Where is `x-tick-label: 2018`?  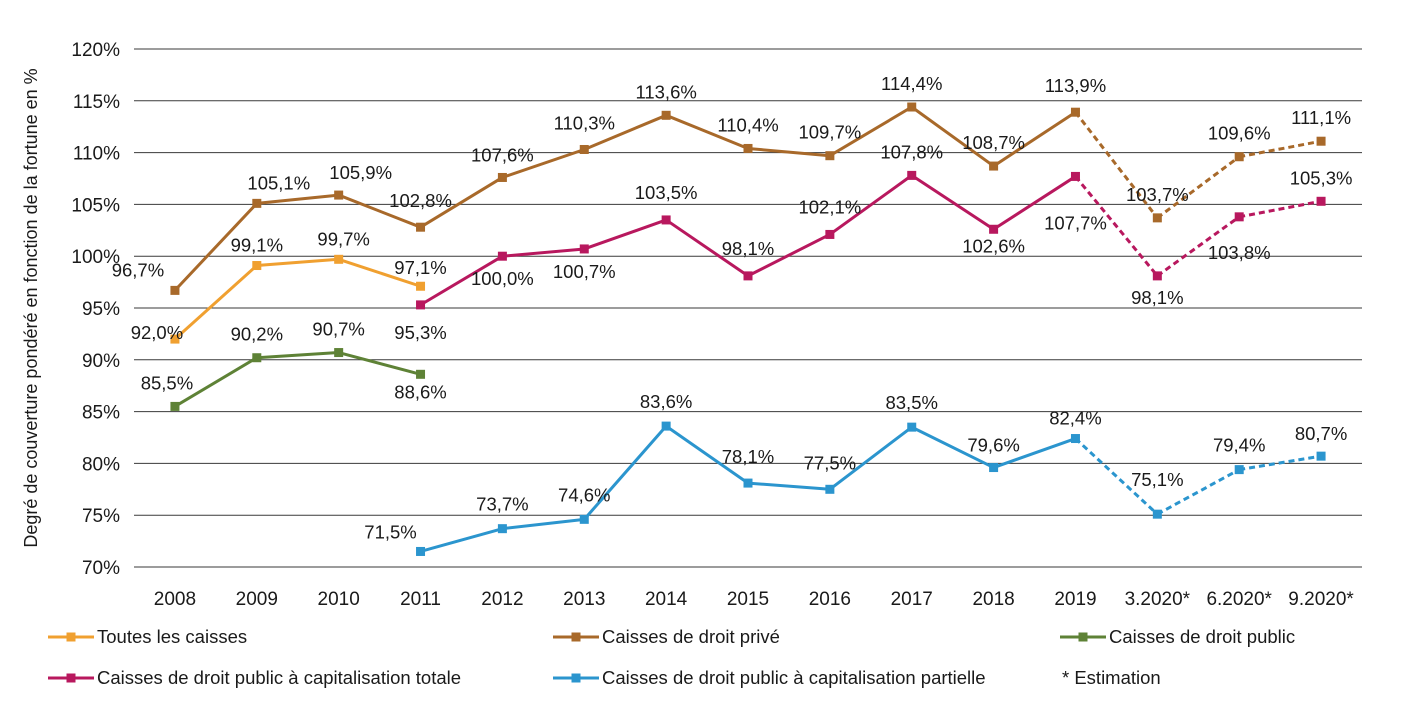 x-tick-label: 2018 is located at coordinates (993, 599).